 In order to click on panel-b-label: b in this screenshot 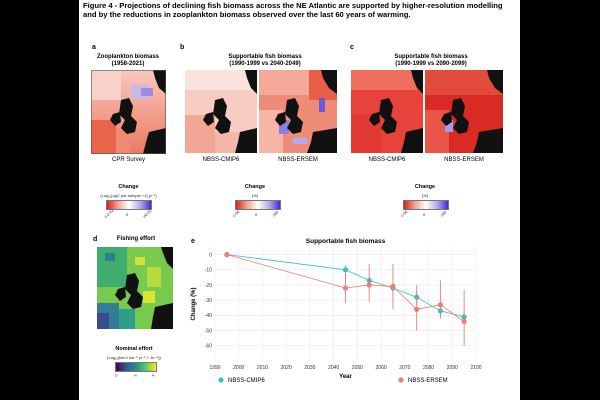, I will do `click(182, 47)`.